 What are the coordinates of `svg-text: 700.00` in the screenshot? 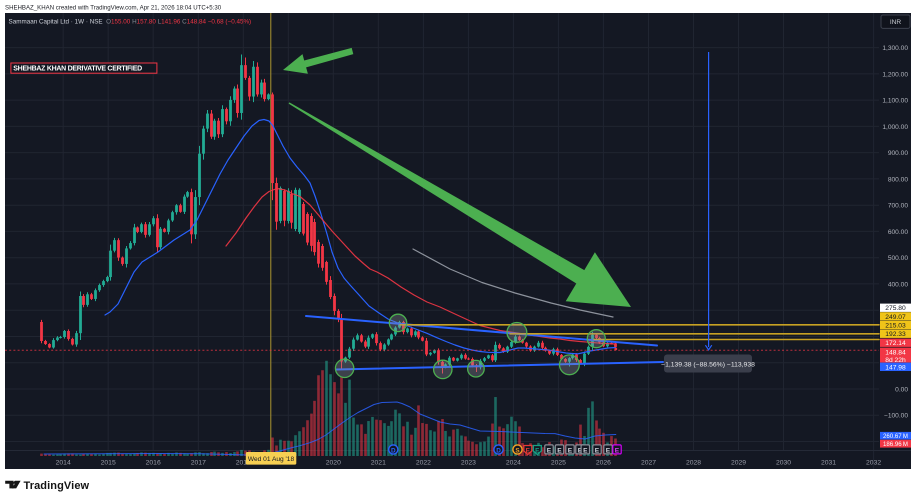 It's located at (898, 206).